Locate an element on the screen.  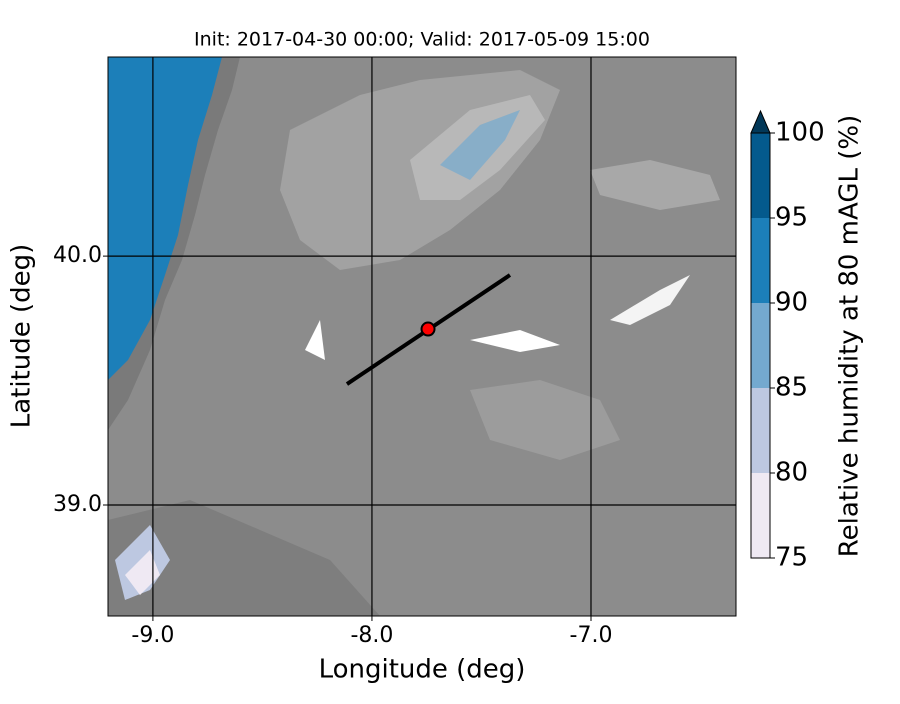
x-tick-label: -7.0 is located at coordinates (591, 635).